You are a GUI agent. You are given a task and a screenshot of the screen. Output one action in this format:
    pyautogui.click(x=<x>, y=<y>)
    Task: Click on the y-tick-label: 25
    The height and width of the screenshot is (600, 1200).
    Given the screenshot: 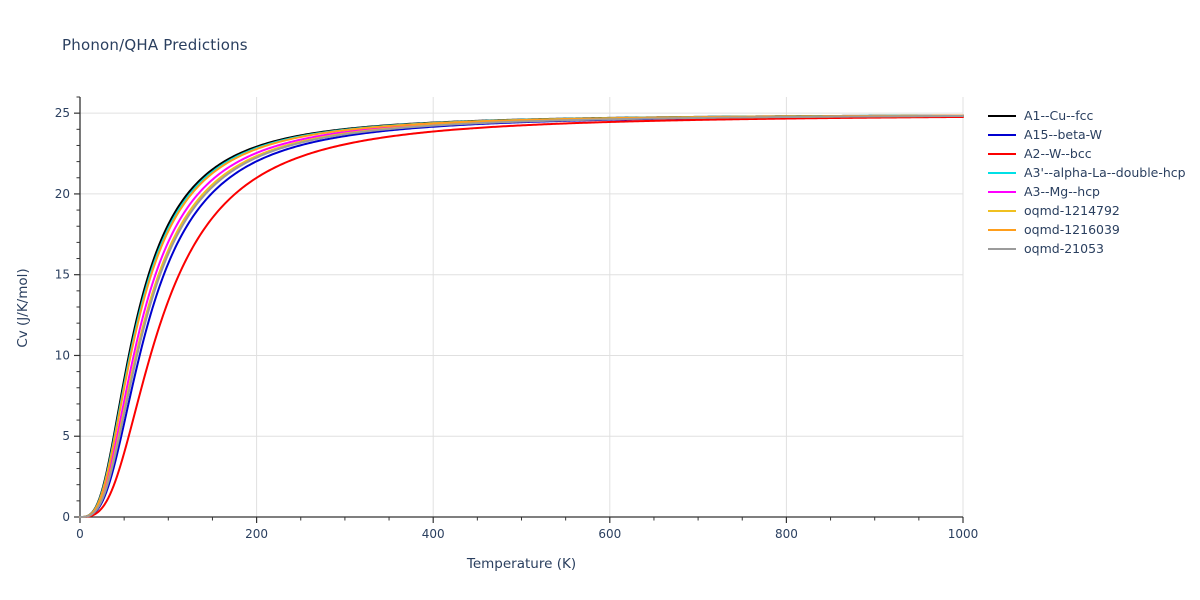 What is the action you would take?
    pyautogui.click(x=62, y=113)
    